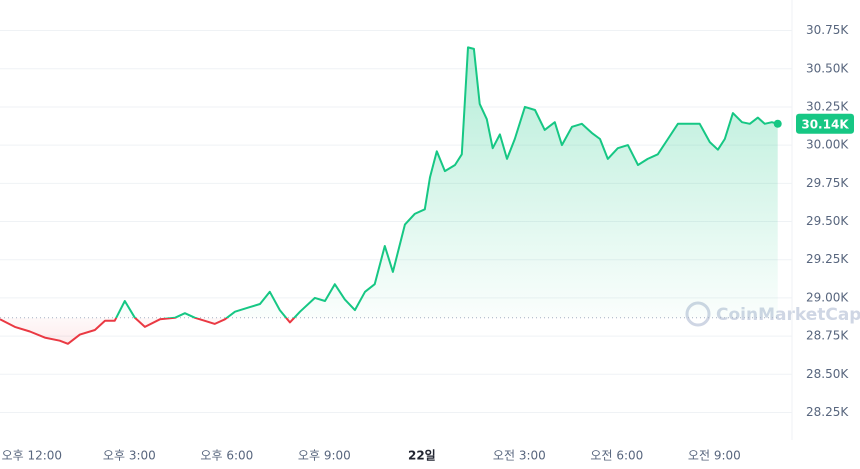 The image size is (860, 469). What do you see at coordinates (129, 456) in the screenshot?
I see `x-tick-label: 오후 3:00` at bounding box center [129, 456].